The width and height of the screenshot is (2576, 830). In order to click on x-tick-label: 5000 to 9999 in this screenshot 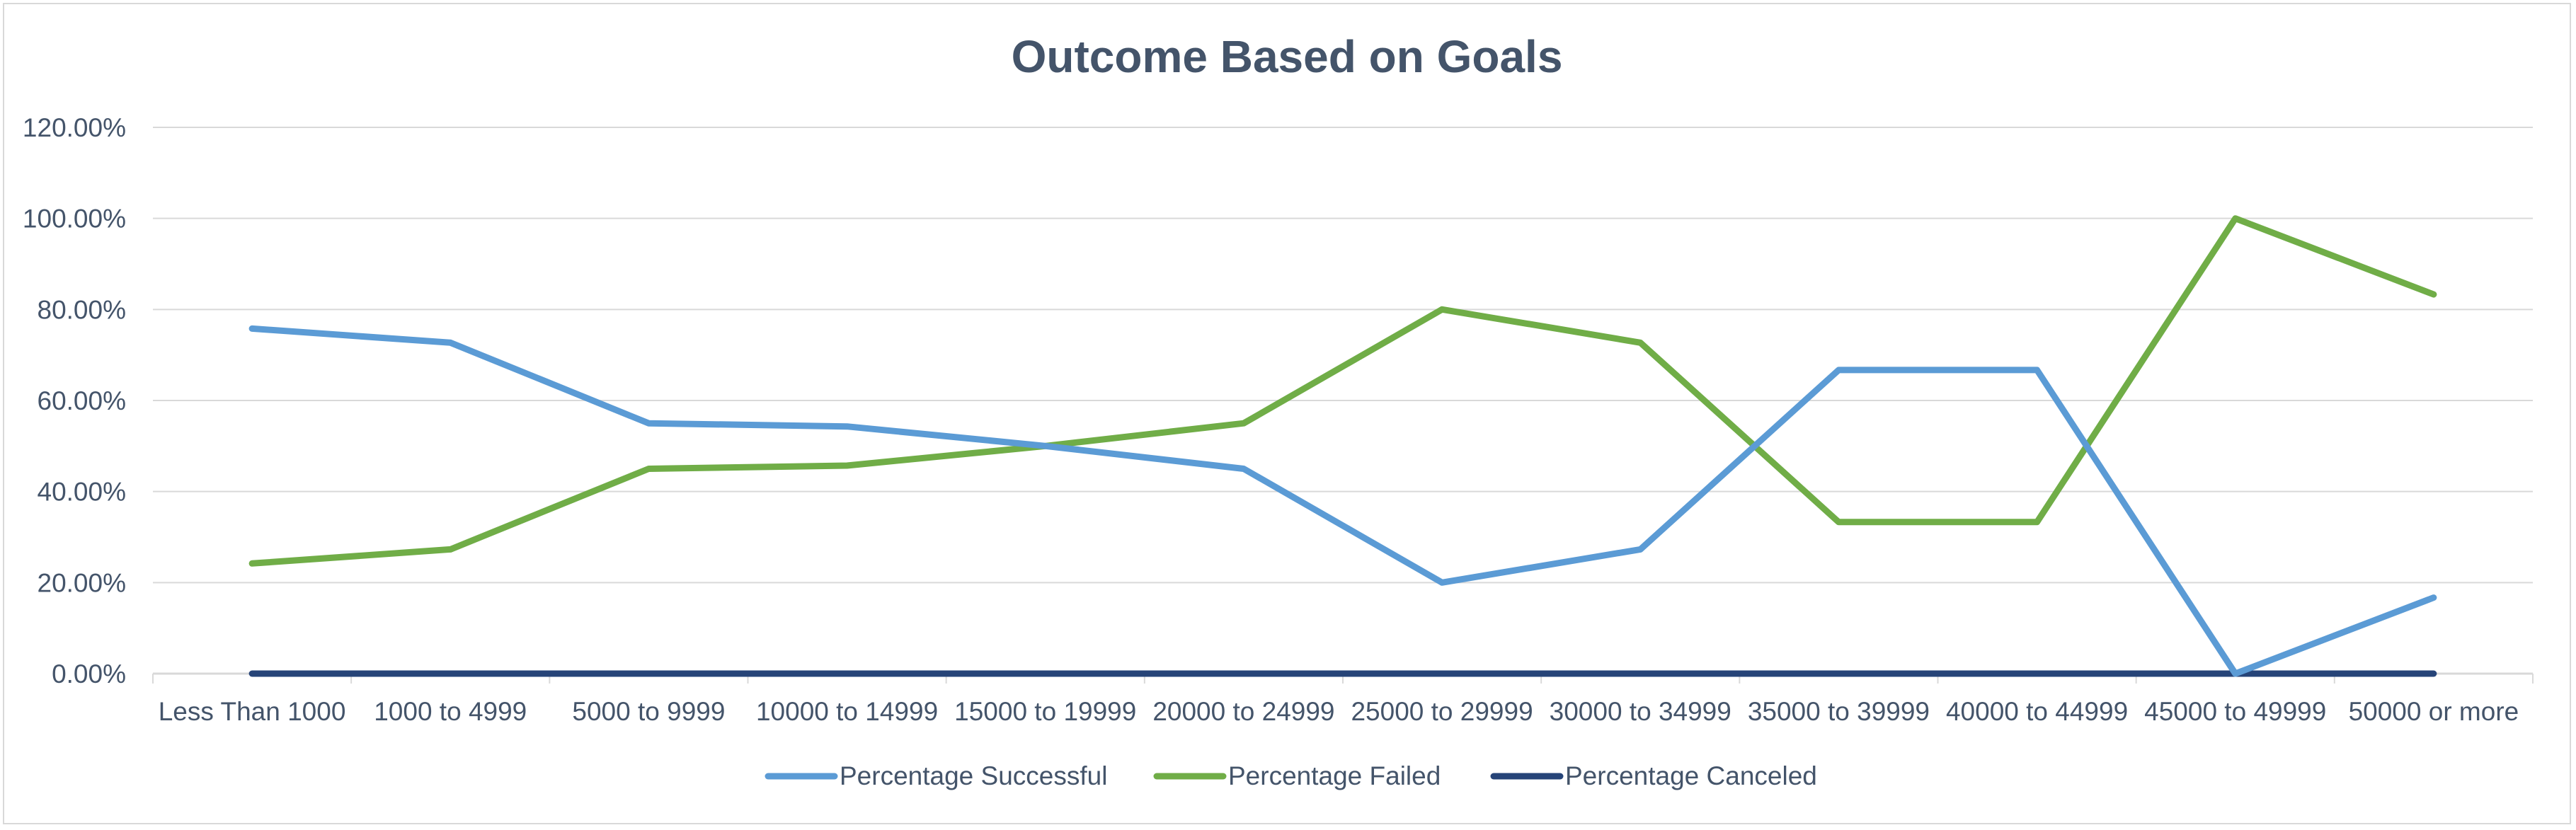, I will do `click(648, 711)`.